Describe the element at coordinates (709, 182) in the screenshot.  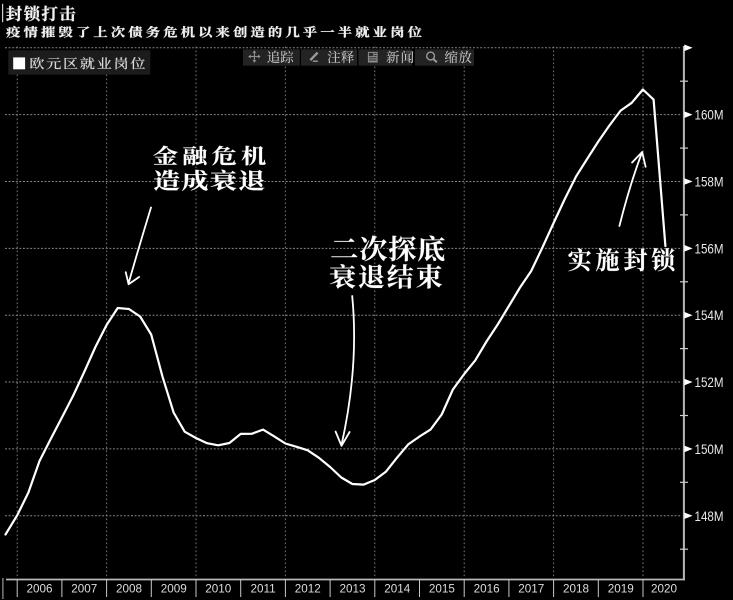
I see `svg-text: 158M` at that location.